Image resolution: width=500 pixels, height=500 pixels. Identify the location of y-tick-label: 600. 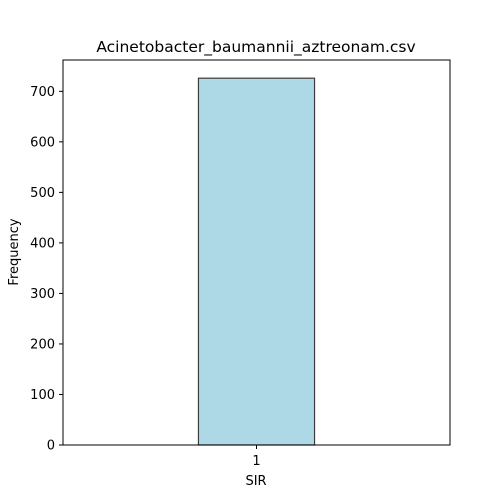
(42, 142).